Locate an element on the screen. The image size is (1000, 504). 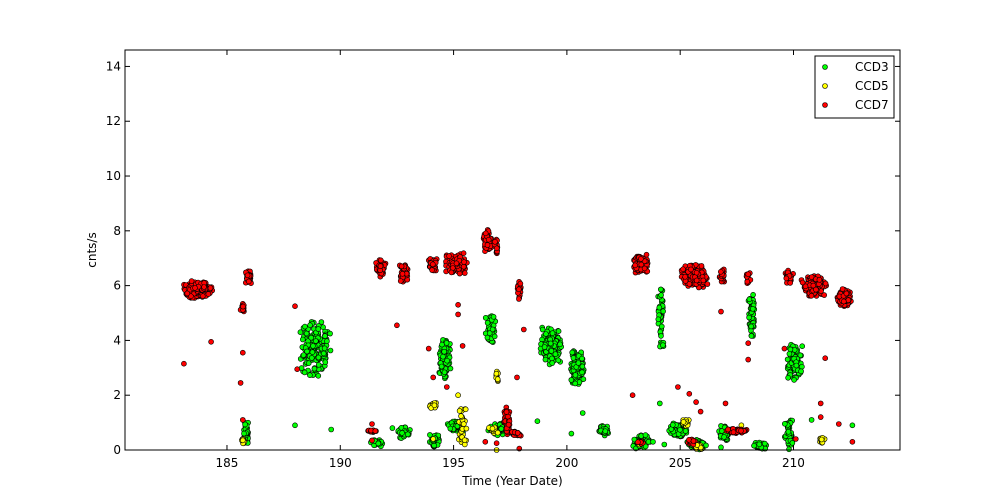
y-tick-label: 2 is located at coordinates (117, 395).